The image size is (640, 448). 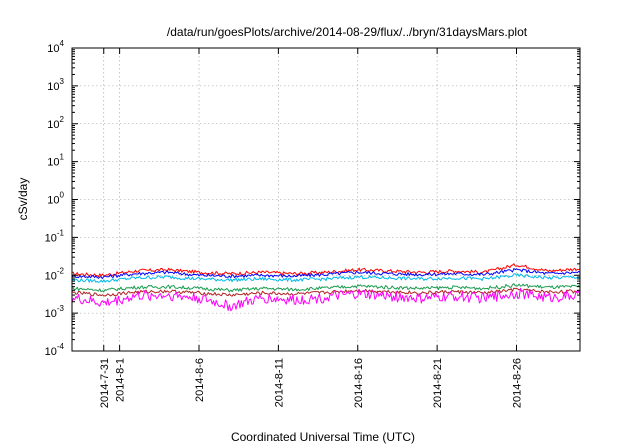 What do you see at coordinates (518, 383) in the screenshot?
I see `x-tick-label: 2014-8-26` at bounding box center [518, 383].